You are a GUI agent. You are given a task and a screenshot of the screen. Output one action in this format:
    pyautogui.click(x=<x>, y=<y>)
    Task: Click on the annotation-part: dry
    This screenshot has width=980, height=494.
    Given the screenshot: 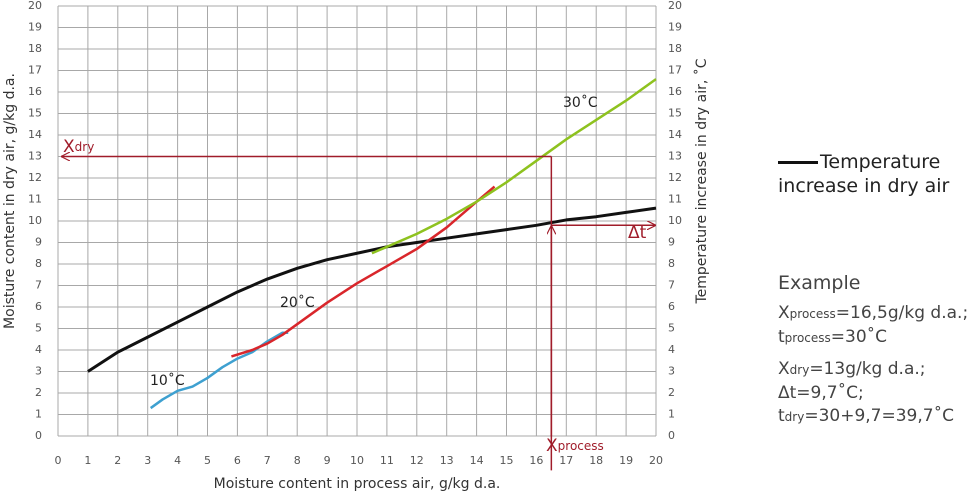 What is the action you would take?
    pyautogui.click(x=85, y=147)
    